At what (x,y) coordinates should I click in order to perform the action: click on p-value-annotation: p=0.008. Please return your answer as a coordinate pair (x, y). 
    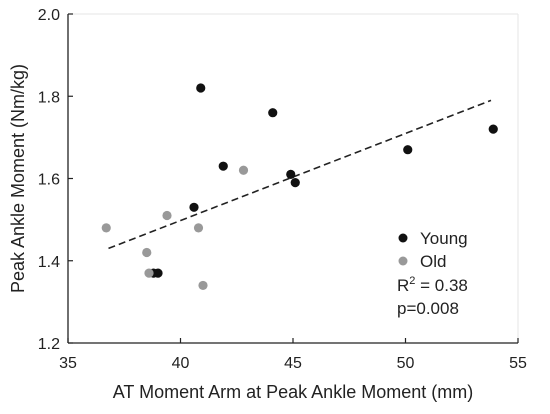
    Looking at the image, I should click on (428, 308).